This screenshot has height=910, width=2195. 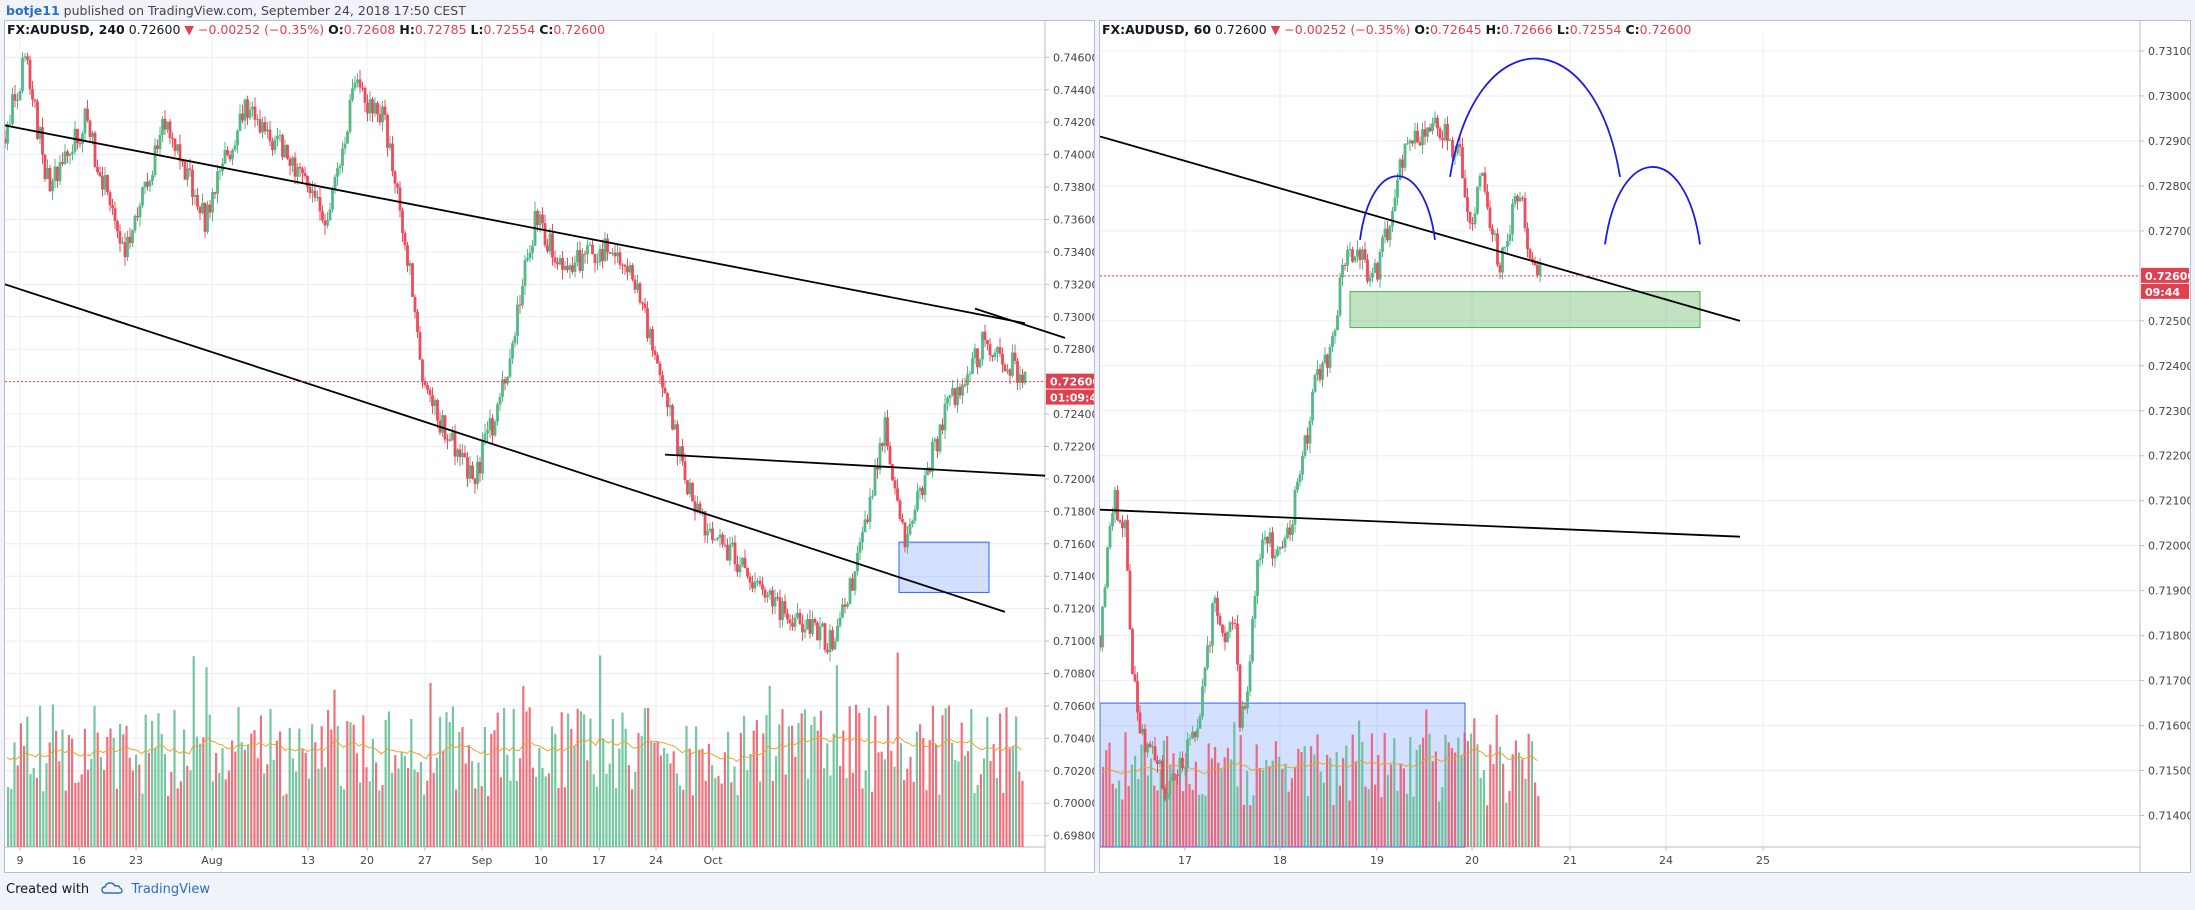 What do you see at coordinates (2169, 141) in the screenshot?
I see `y-tick-label: 0.72900` at bounding box center [2169, 141].